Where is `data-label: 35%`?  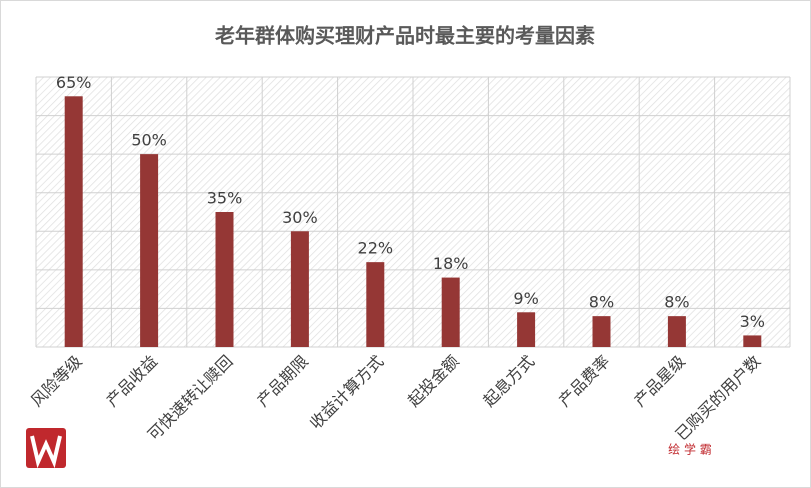
data-label: 35% is located at coordinates (225, 198).